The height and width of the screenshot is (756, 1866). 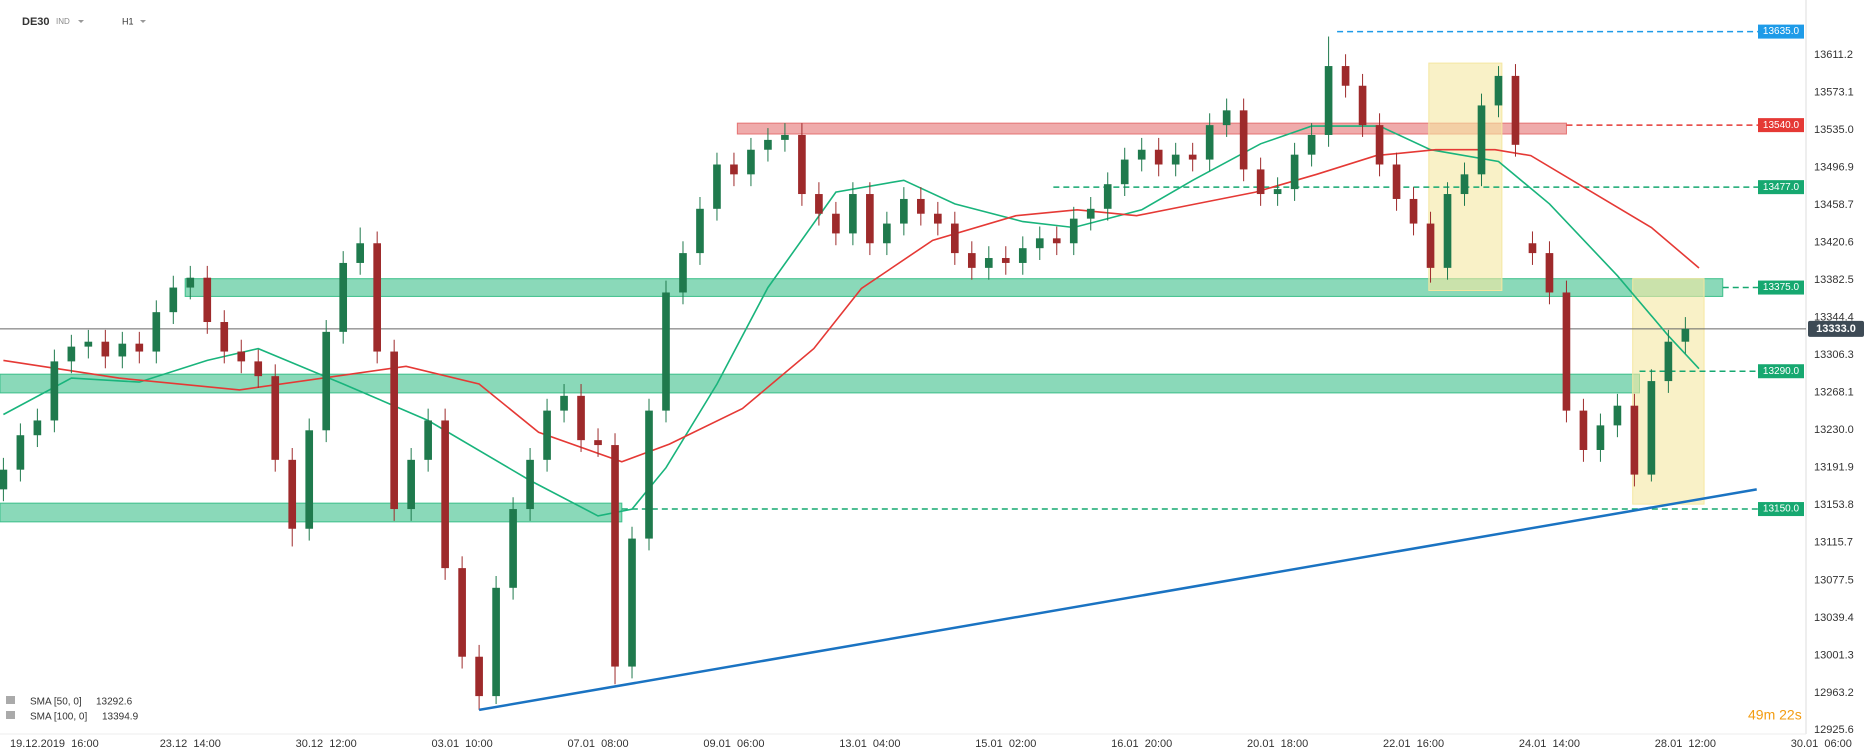 I want to click on y-tick-label: 13191.9, so click(x=1834, y=468).